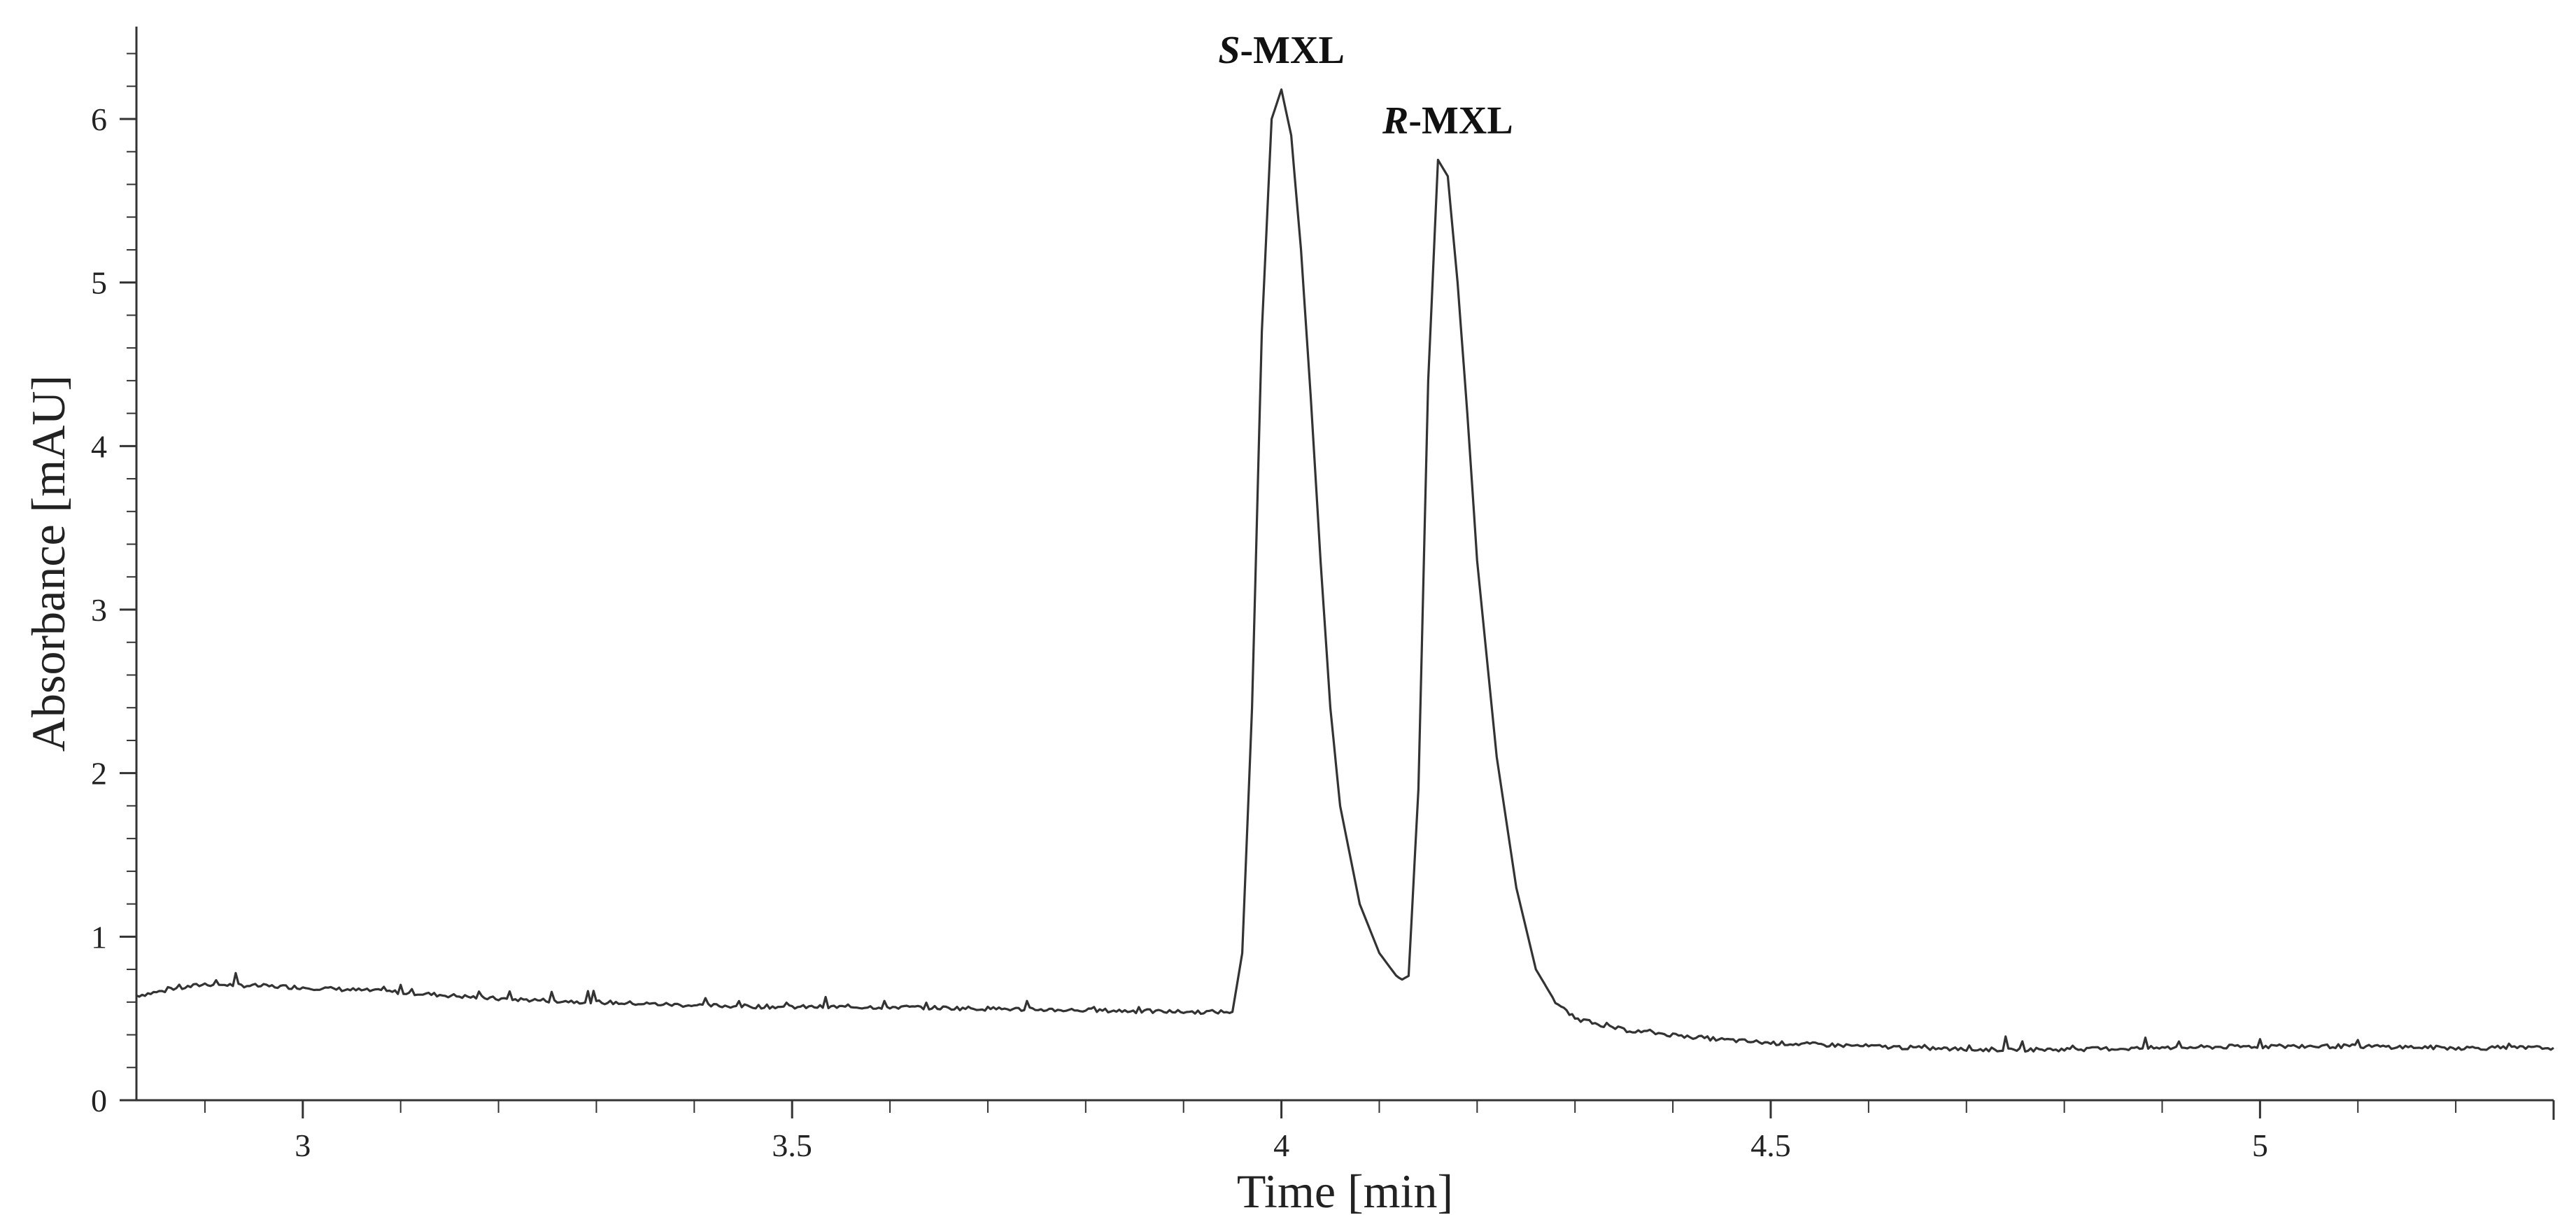 The height and width of the screenshot is (1229, 2576). What do you see at coordinates (99, 937) in the screenshot?
I see `y-tick-label: 1` at bounding box center [99, 937].